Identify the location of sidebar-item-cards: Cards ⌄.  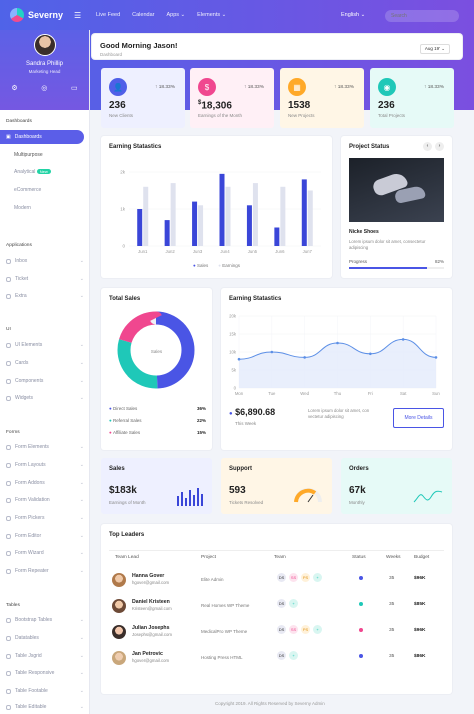
(45, 363).